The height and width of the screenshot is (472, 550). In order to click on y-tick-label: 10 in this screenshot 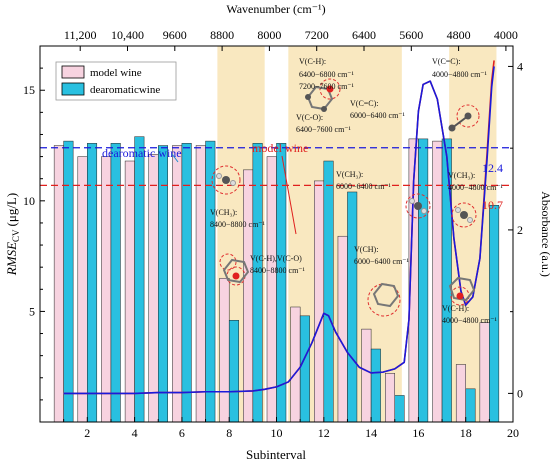, I will do `click(29, 201)`.